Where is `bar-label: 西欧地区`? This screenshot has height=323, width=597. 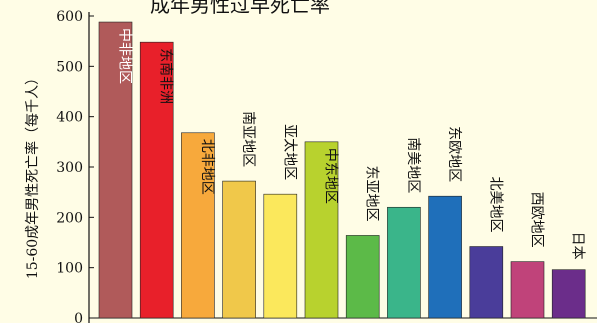 bar-label: 西欧地区 is located at coordinates (537, 220).